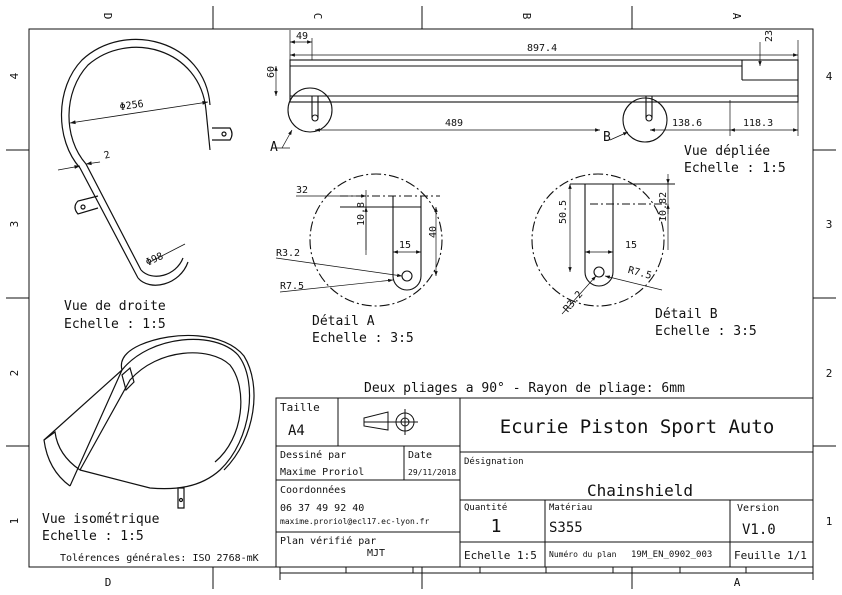 The width and height of the screenshot is (842, 595). What do you see at coordinates (154, 260) in the screenshot?
I see `dim-diameter-98: Φ98` at bounding box center [154, 260].